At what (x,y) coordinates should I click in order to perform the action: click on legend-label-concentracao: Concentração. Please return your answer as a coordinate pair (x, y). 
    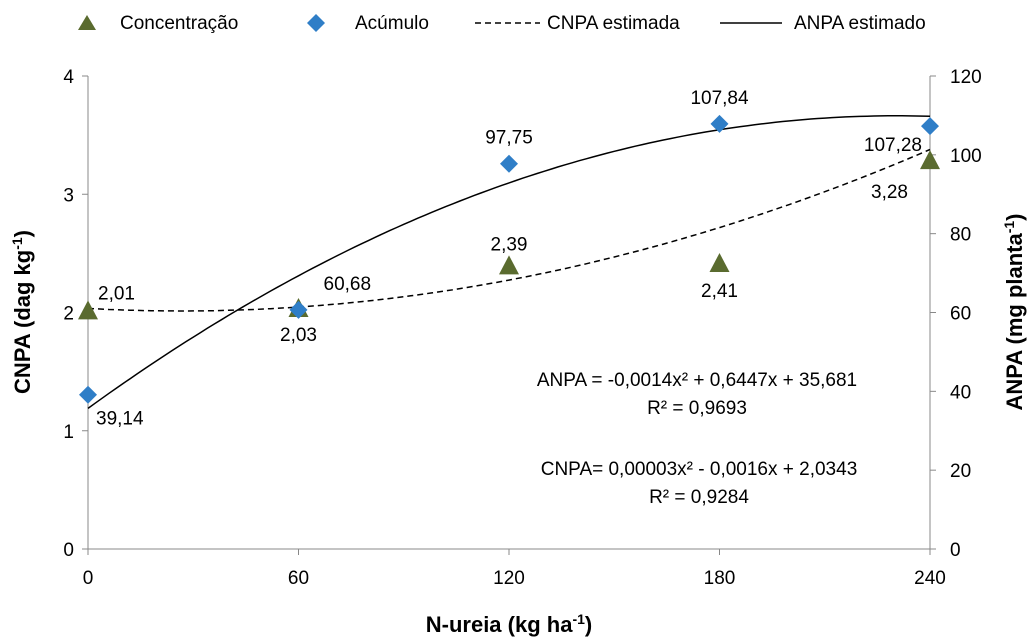
    Looking at the image, I should click on (179, 23).